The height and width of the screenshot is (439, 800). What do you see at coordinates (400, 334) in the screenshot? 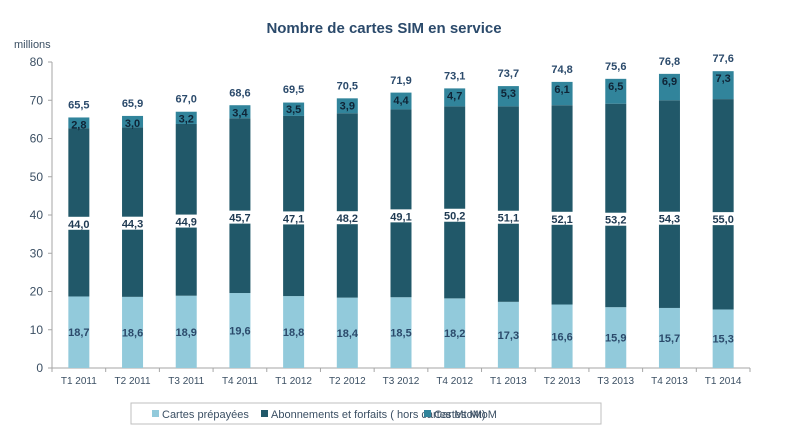
I see `data-label-prepaid: 18,5` at bounding box center [400, 334].